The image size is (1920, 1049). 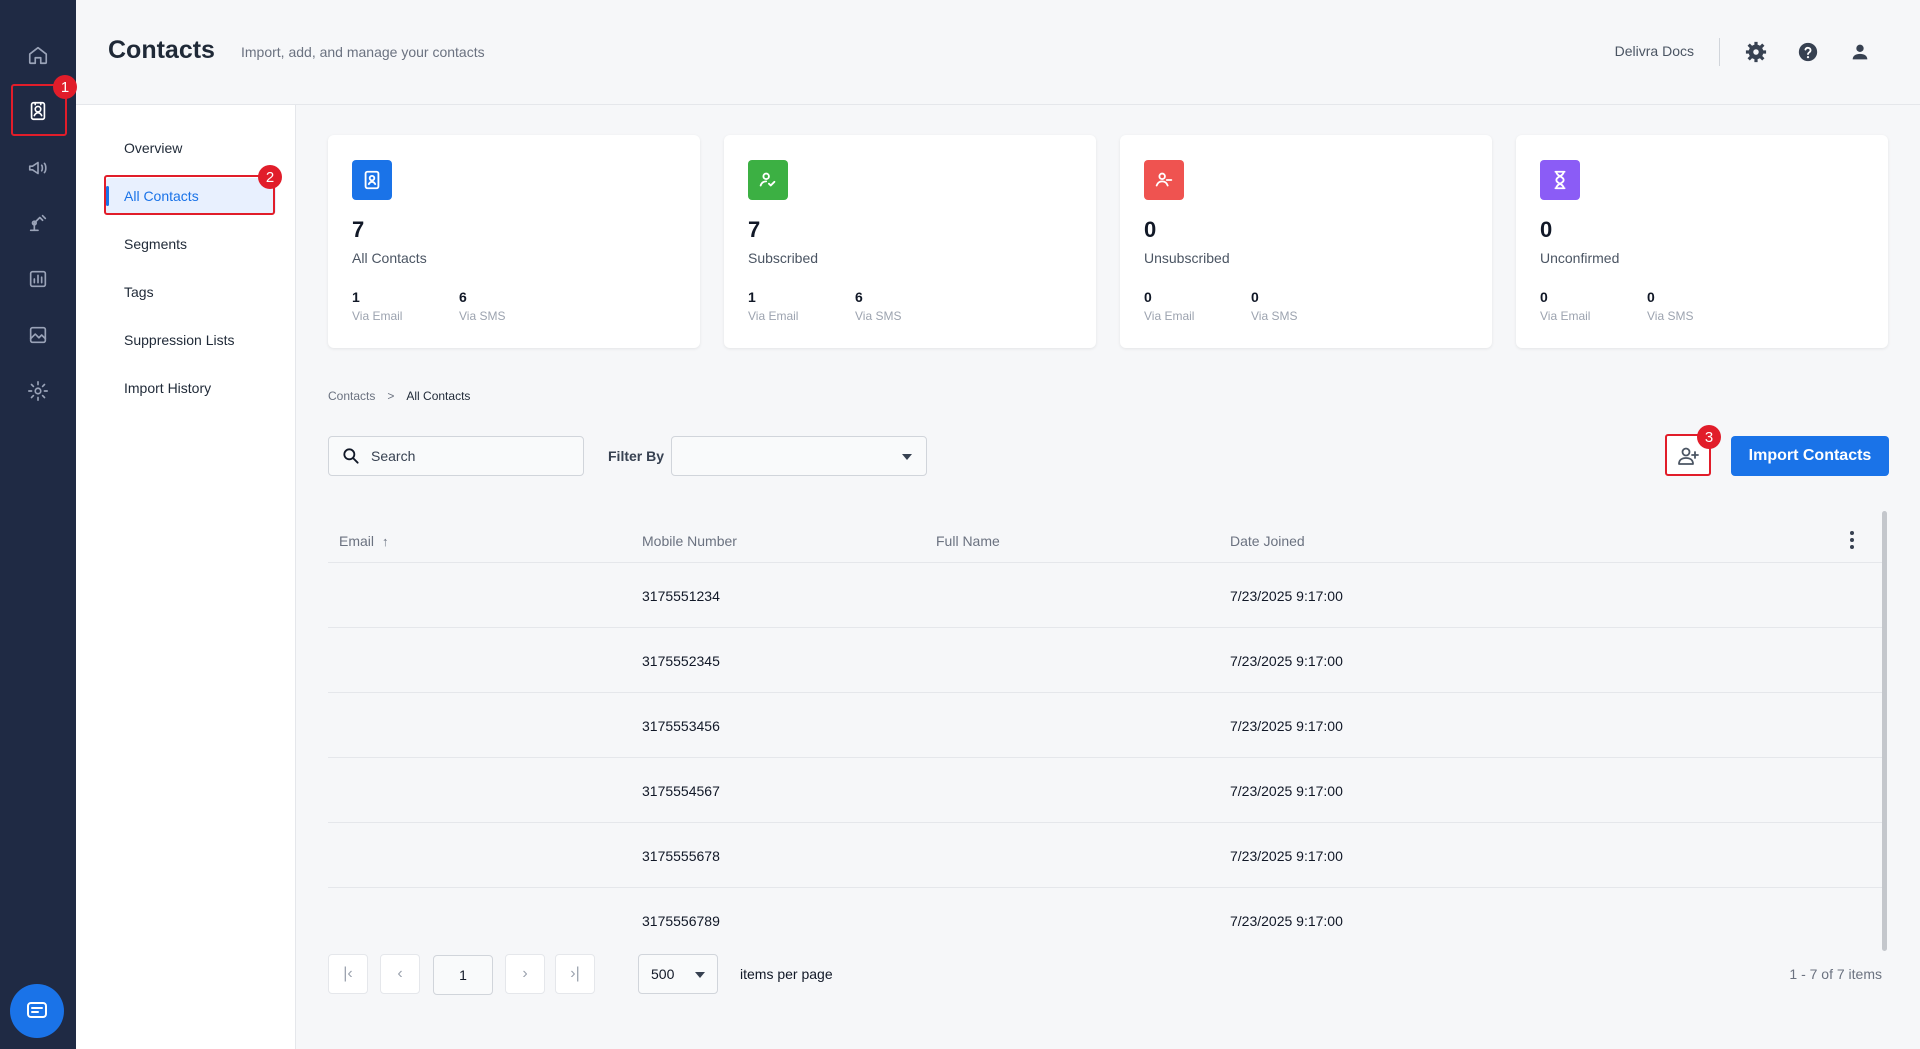 What do you see at coordinates (681, 661) in the screenshot?
I see `cell-mobile: 3175552345` at bounding box center [681, 661].